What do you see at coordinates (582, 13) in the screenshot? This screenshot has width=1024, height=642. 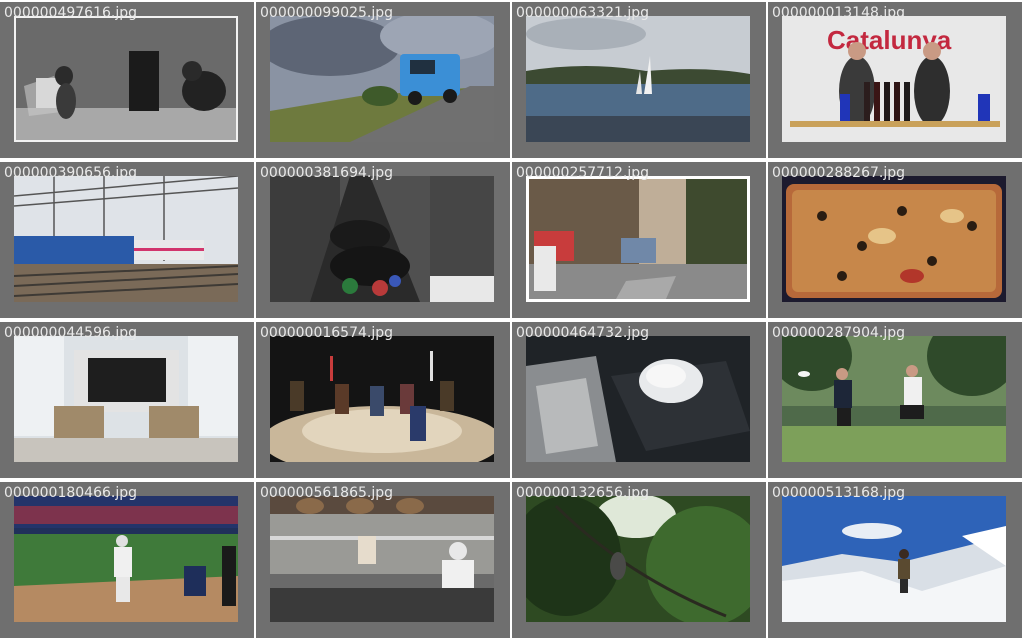 I see `image-filename: 000000063321.jpg` at bounding box center [582, 13].